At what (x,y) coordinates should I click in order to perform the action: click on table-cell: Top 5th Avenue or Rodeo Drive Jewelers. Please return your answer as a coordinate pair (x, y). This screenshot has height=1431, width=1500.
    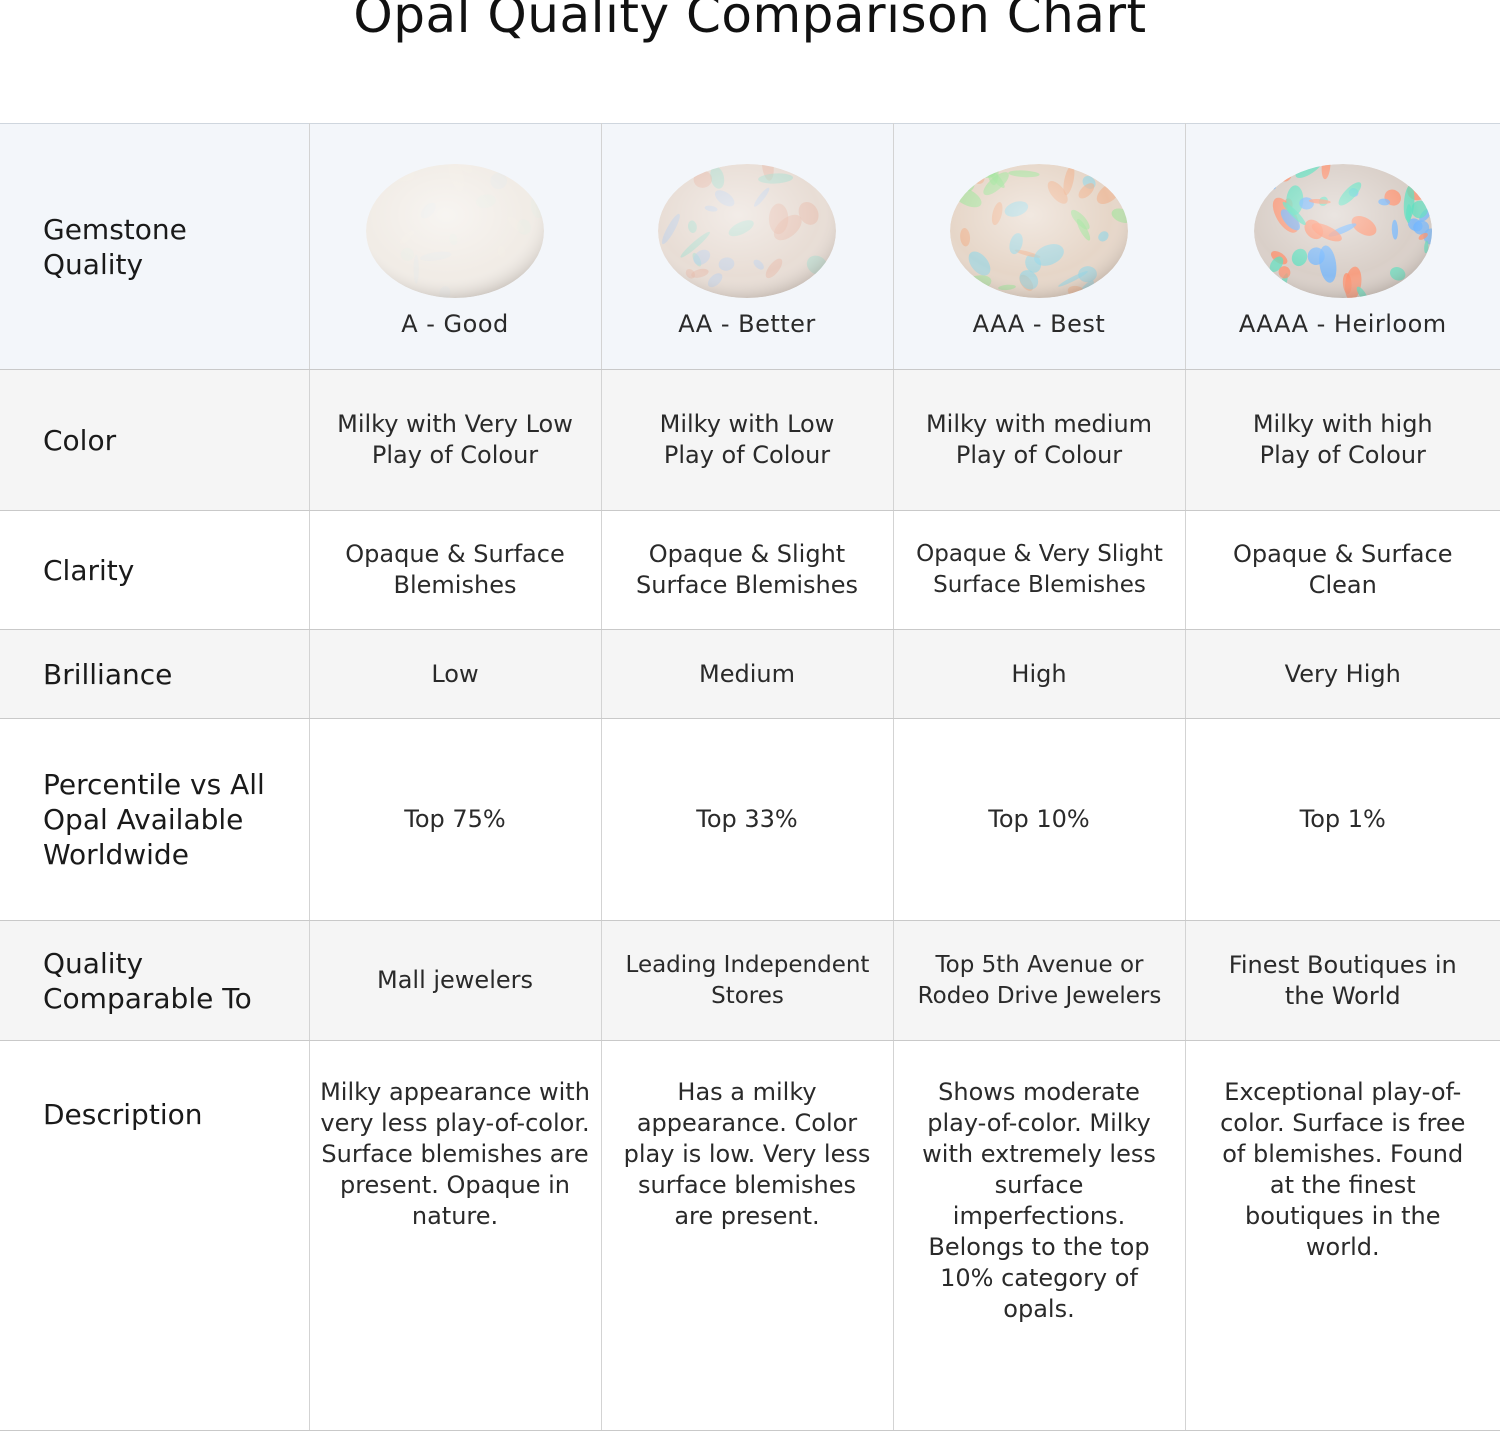
    Looking at the image, I should click on (1038, 980).